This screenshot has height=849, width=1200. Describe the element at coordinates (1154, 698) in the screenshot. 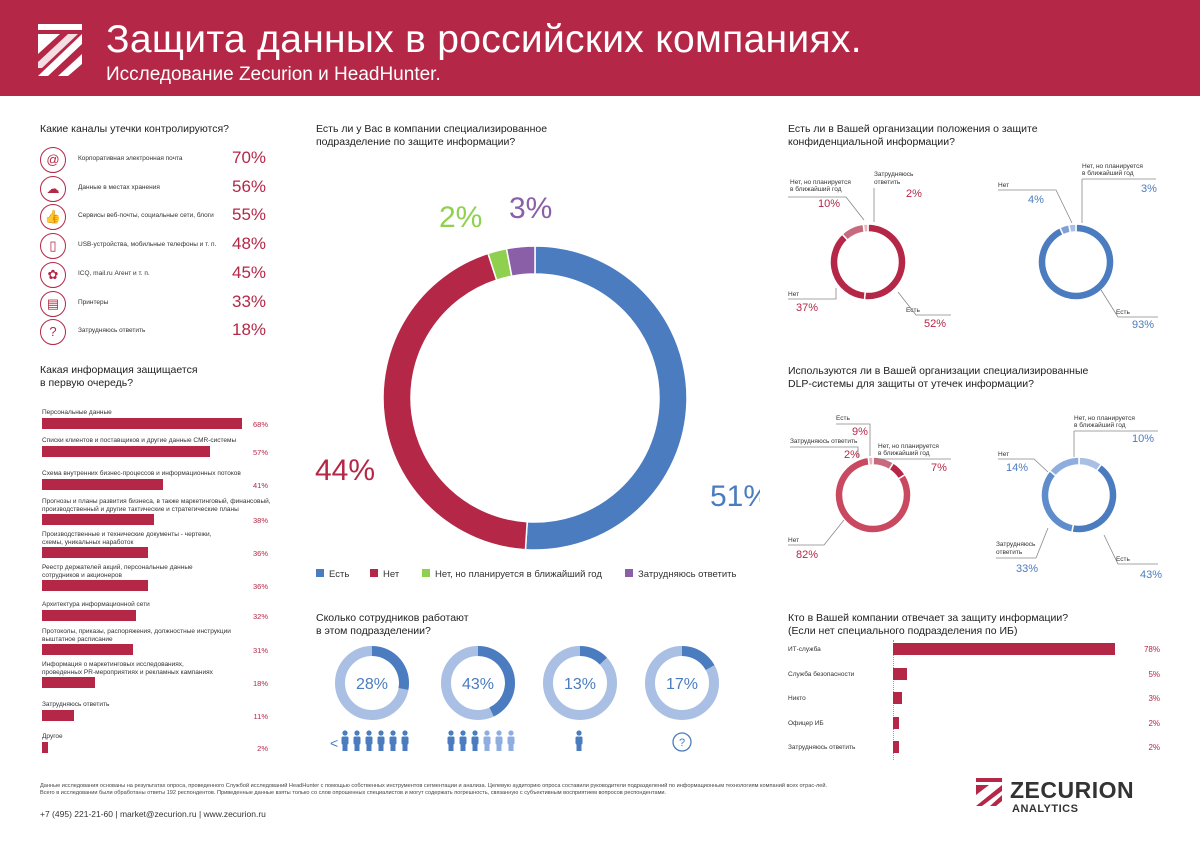

I see `who-value: 3%` at that location.